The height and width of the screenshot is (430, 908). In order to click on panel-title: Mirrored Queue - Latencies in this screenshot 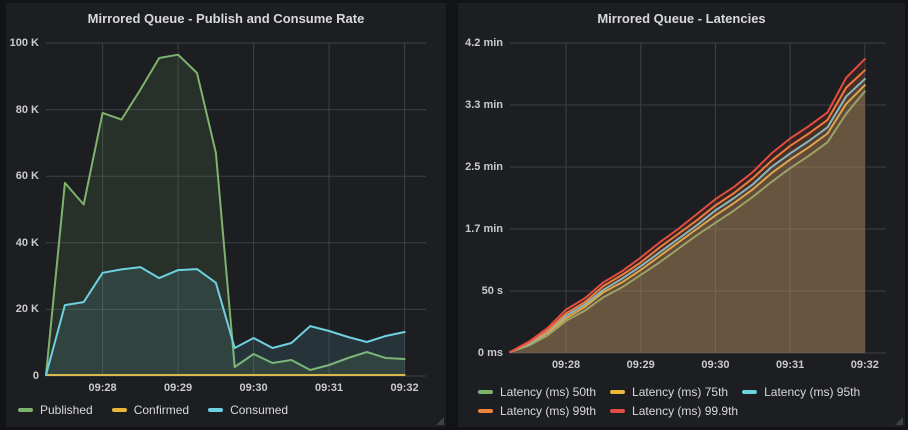, I will do `click(681, 18)`.